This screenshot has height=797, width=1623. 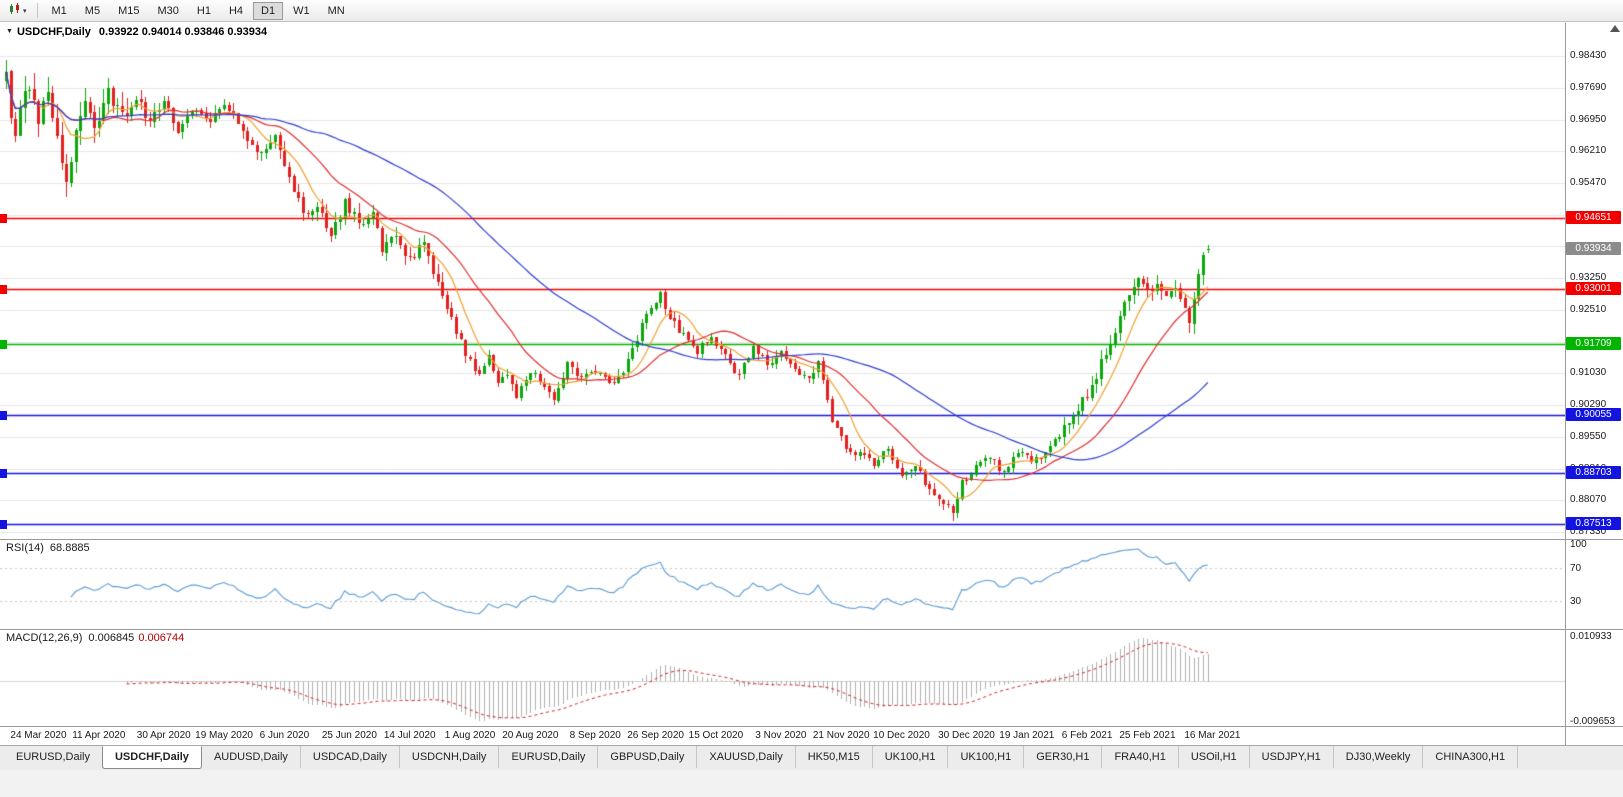 I want to click on chart-tab-16-china300: CHINA300,H1, so click(x=1471, y=757).